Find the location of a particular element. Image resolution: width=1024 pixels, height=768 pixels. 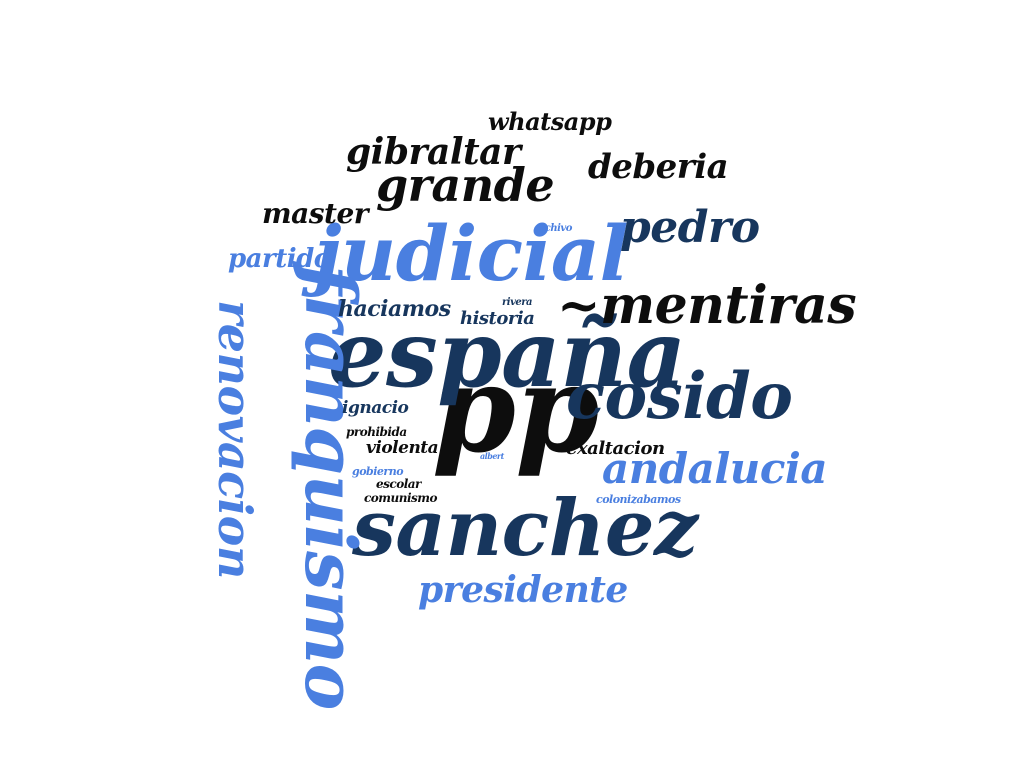

word-ignacio: ignacio is located at coordinates (375, 408).